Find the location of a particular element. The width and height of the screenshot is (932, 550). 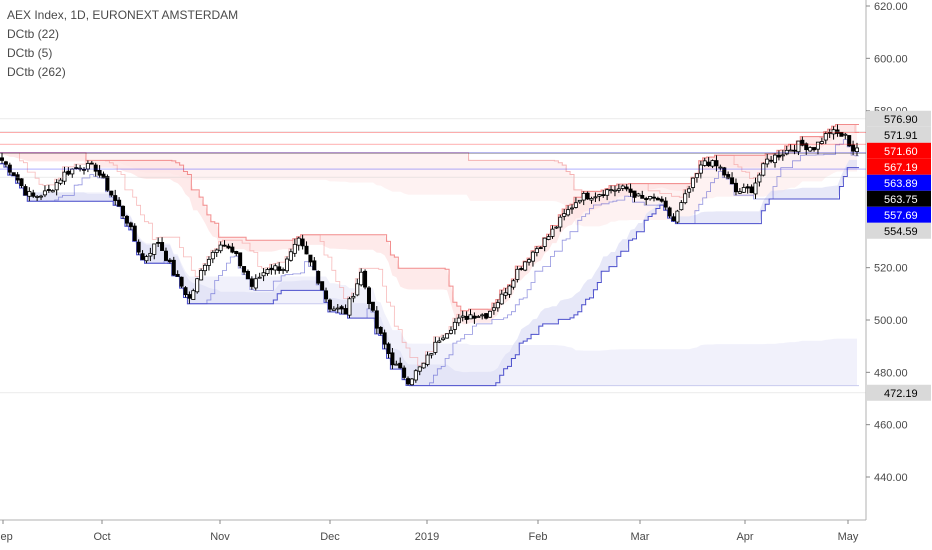

price-tag-label: 571.60 is located at coordinates (901, 152).